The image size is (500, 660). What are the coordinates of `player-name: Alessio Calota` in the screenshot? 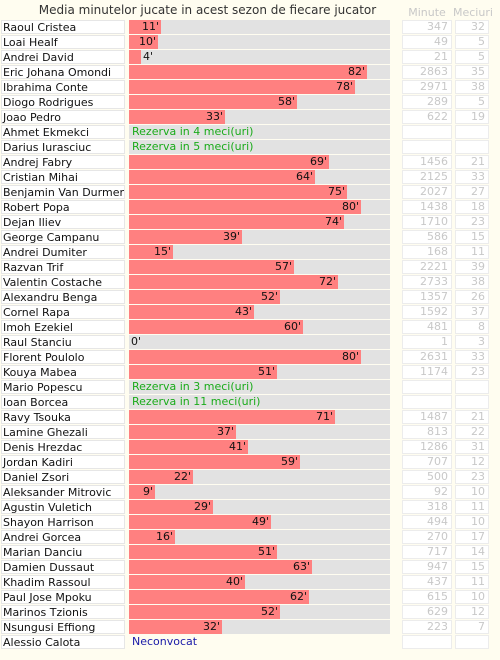 It's located at (63, 642).